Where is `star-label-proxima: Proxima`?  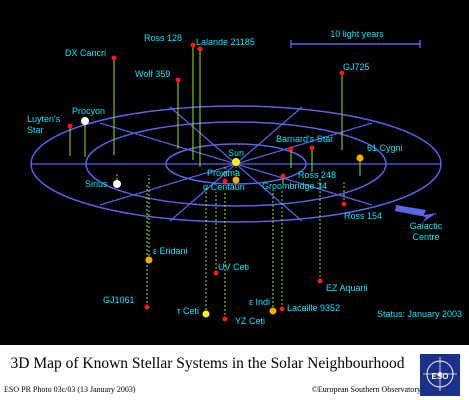 star-label-proxima: Proxima is located at coordinates (223, 173).